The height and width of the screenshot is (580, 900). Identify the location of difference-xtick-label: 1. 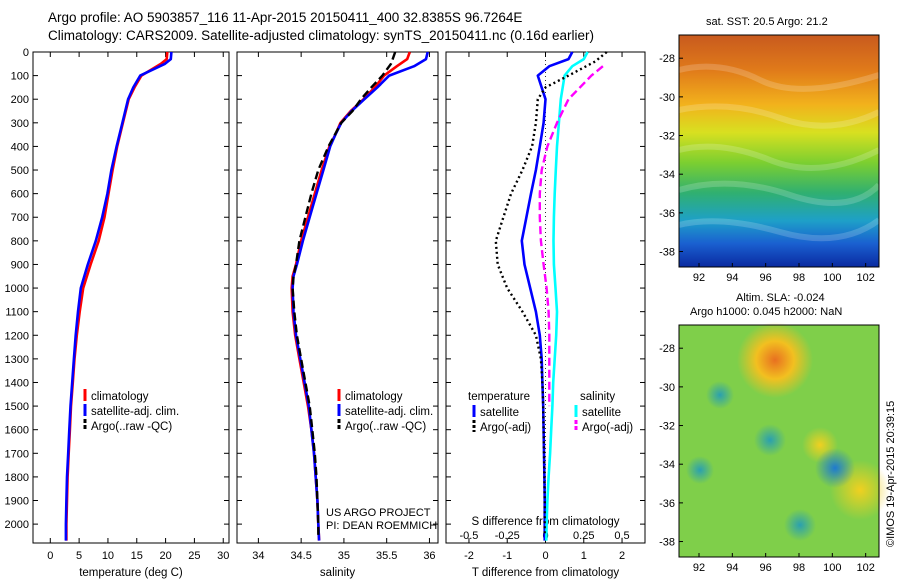
(584, 556).